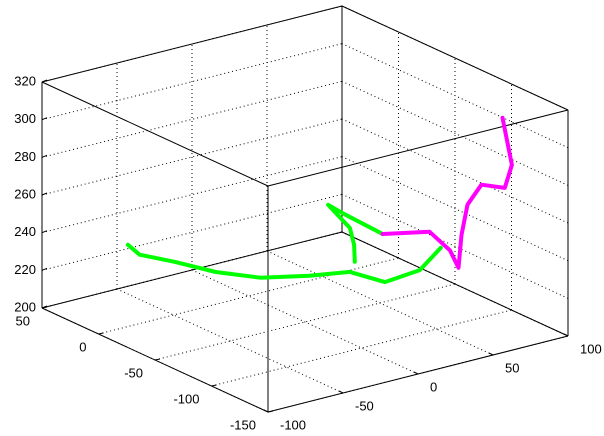  I want to click on y-tick-label: 50, so click(23, 320).